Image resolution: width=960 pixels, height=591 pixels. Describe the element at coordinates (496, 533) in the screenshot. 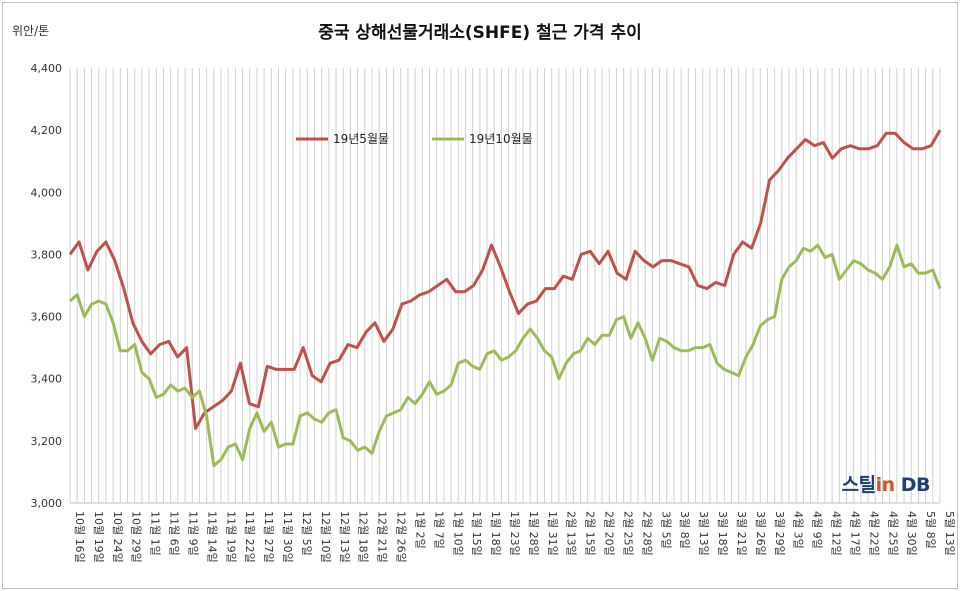

I see `x-tick-label: 1월 18일` at that location.